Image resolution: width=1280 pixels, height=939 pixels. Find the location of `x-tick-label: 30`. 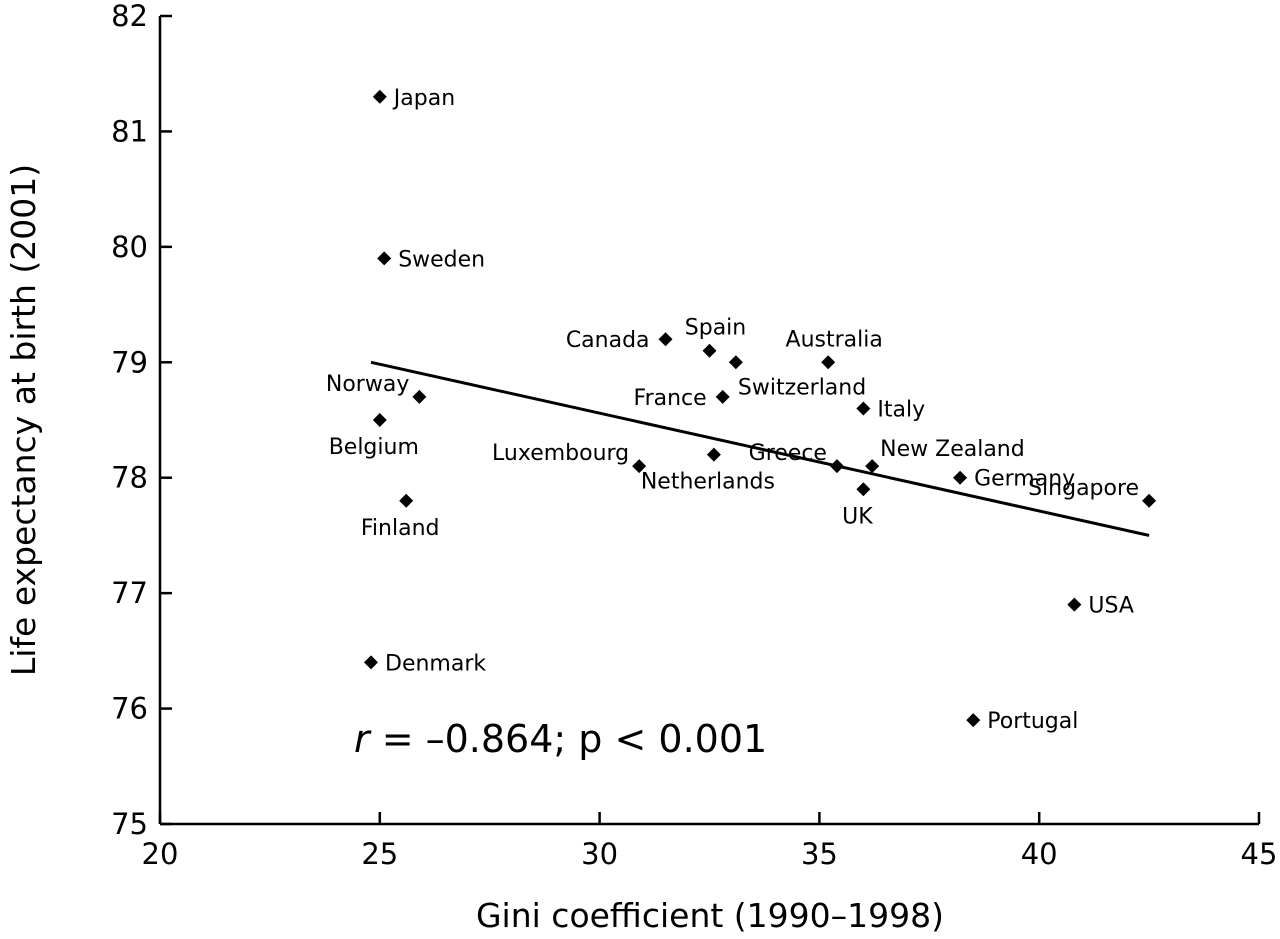

x-tick-label: 30 is located at coordinates (599, 854).